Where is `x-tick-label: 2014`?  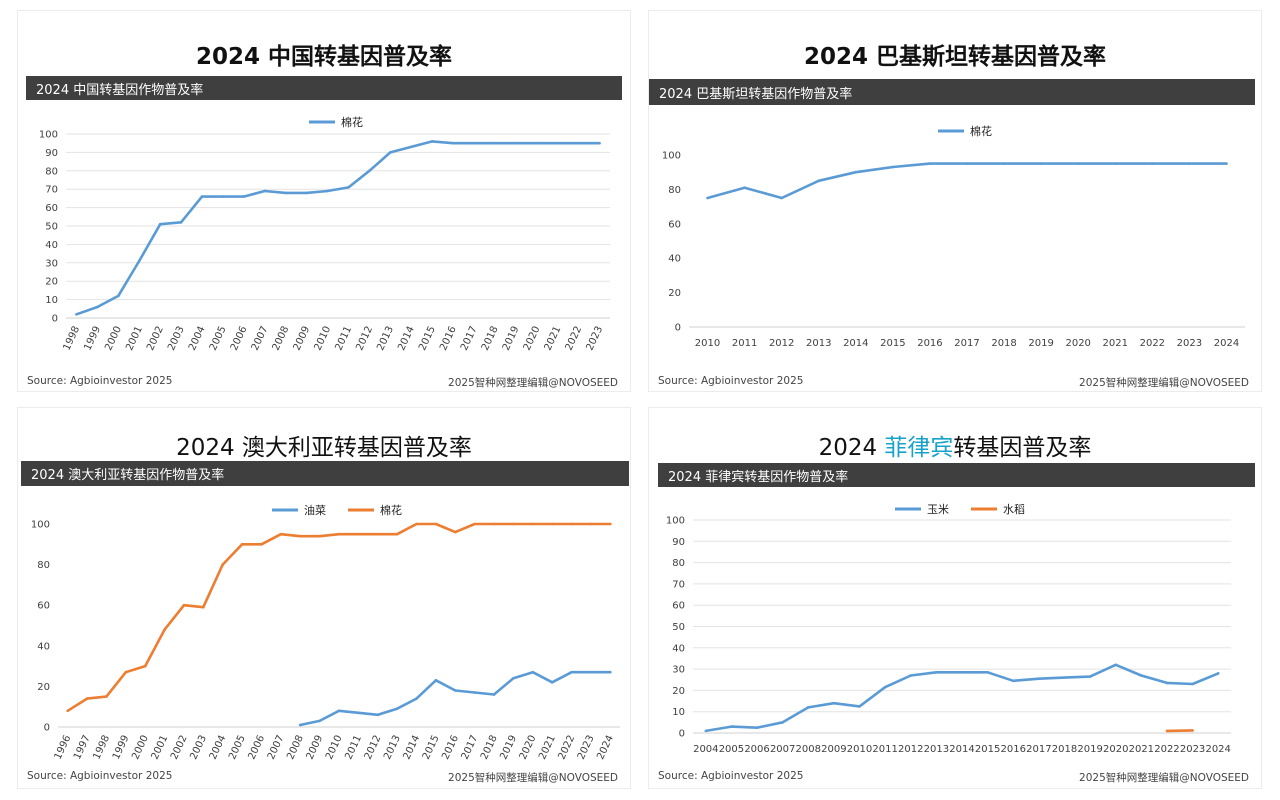 x-tick-label: 2014 is located at coordinates (961, 749).